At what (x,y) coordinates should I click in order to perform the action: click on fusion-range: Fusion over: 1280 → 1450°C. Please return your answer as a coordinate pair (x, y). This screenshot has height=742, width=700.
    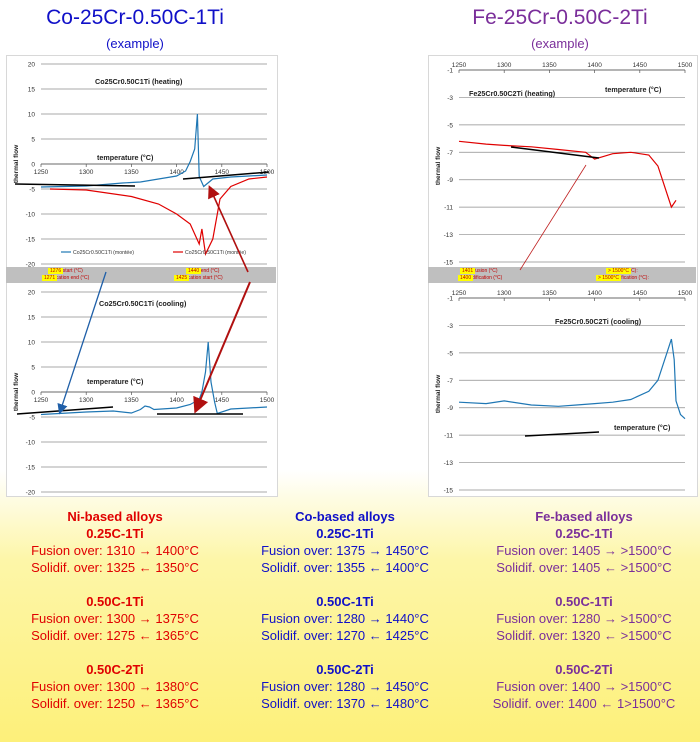
    Looking at the image, I should click on (345, 686).